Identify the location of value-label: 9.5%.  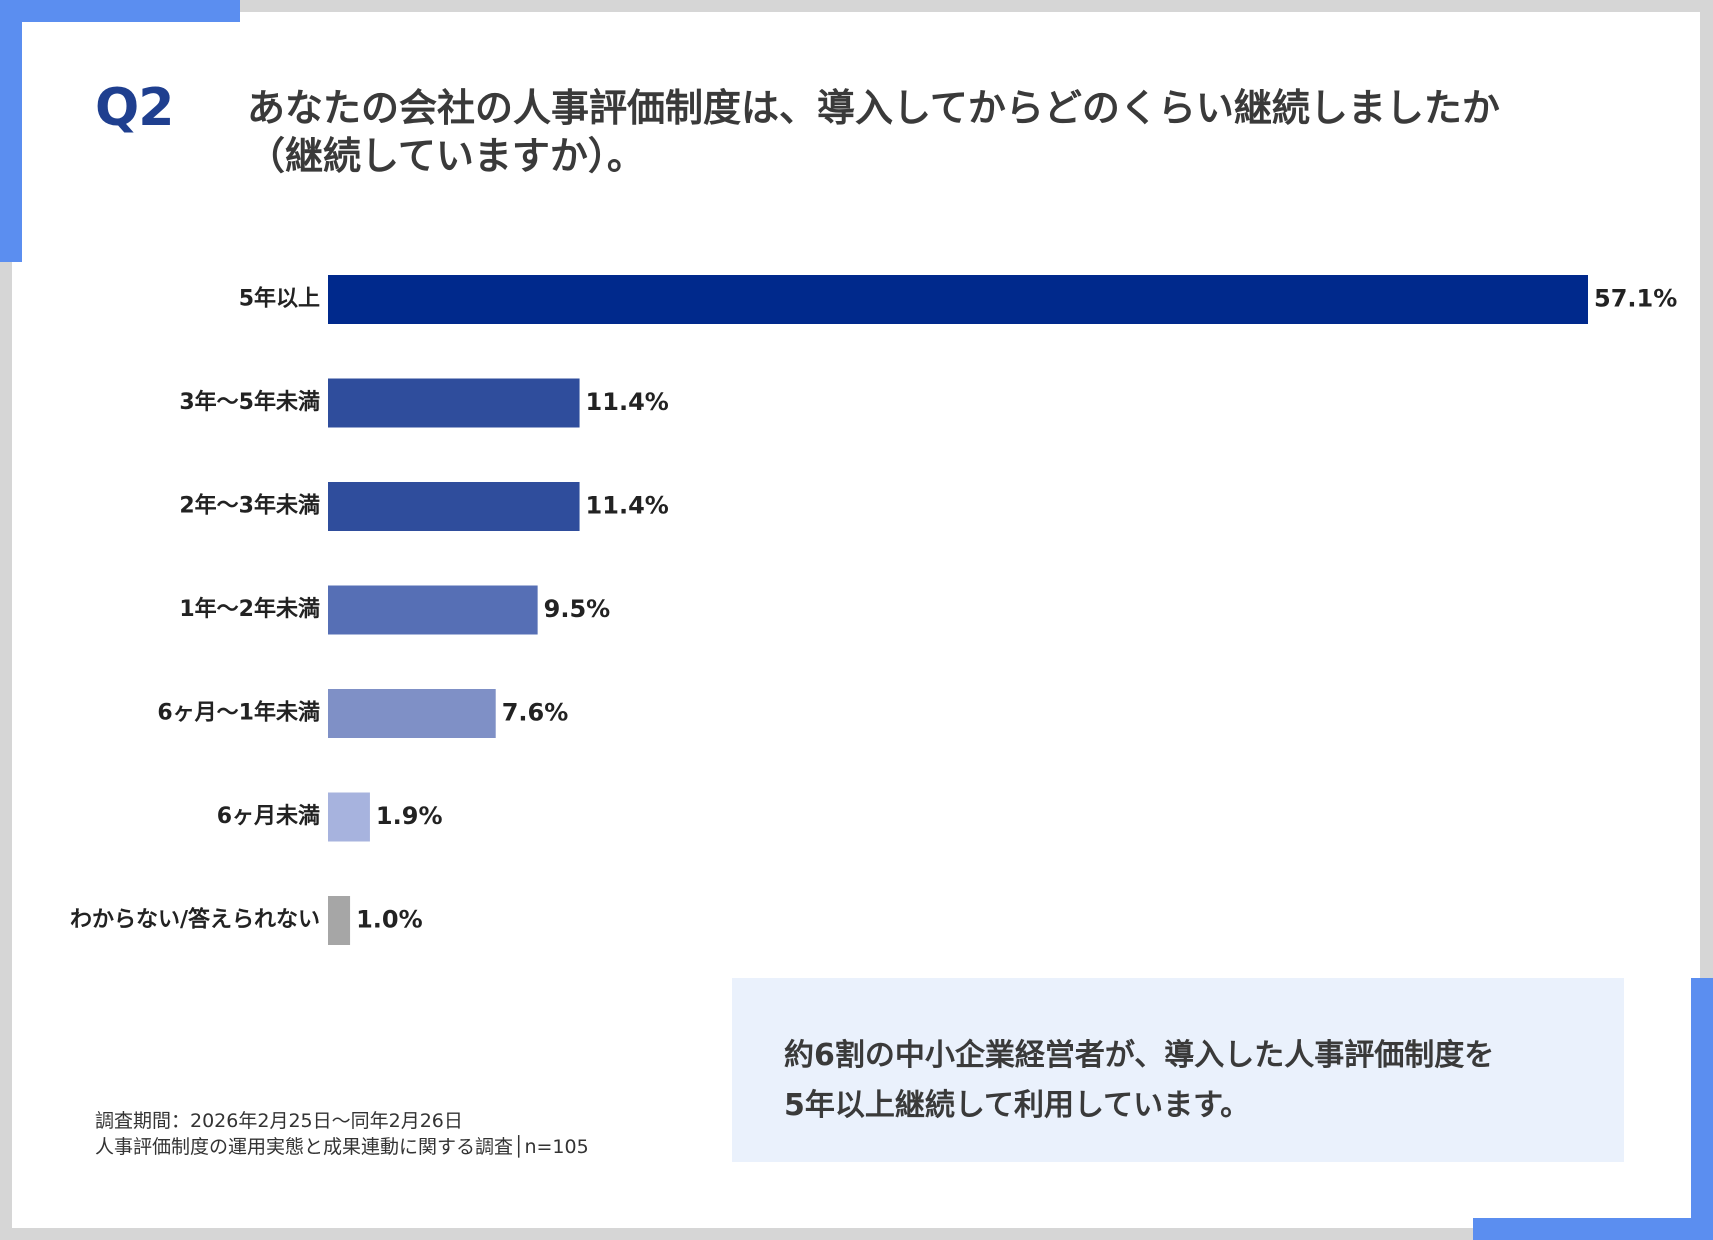
(577, 609).